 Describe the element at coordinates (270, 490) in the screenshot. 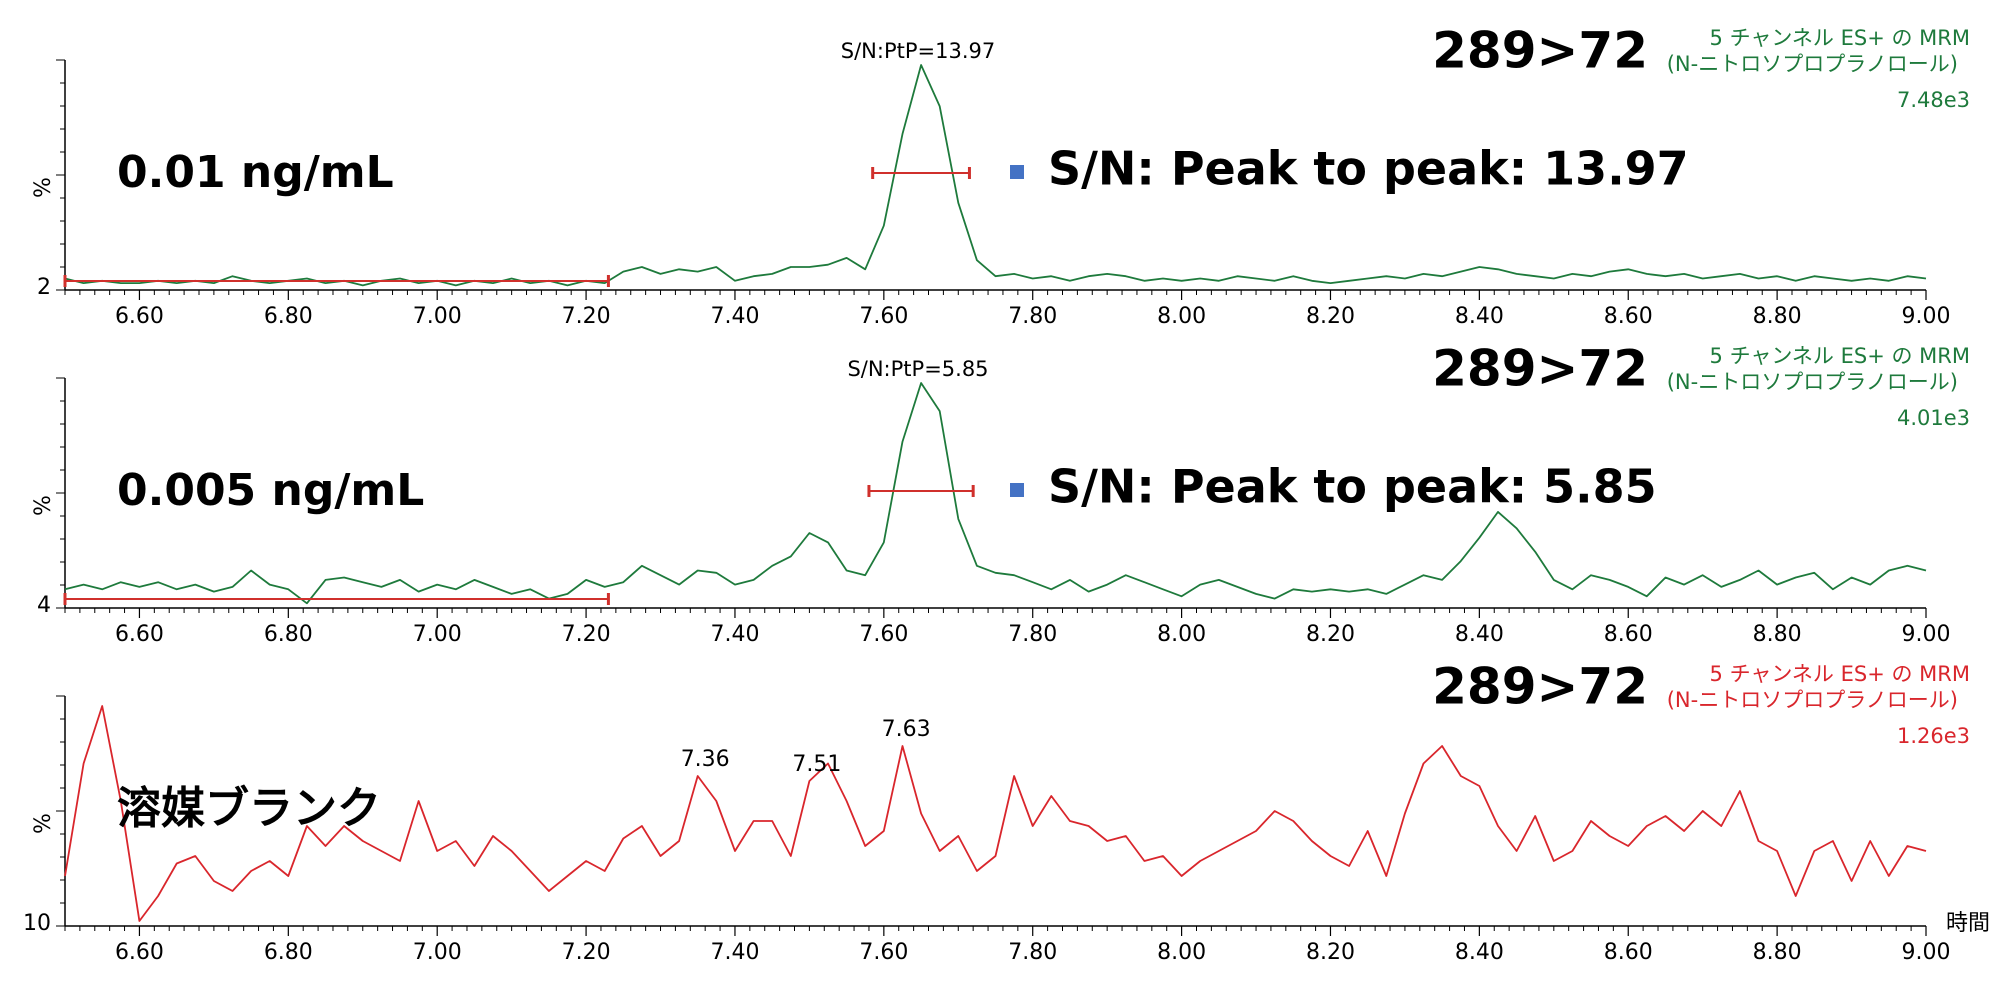

I see `sample-label: 0.005 ng/mL` at that location.